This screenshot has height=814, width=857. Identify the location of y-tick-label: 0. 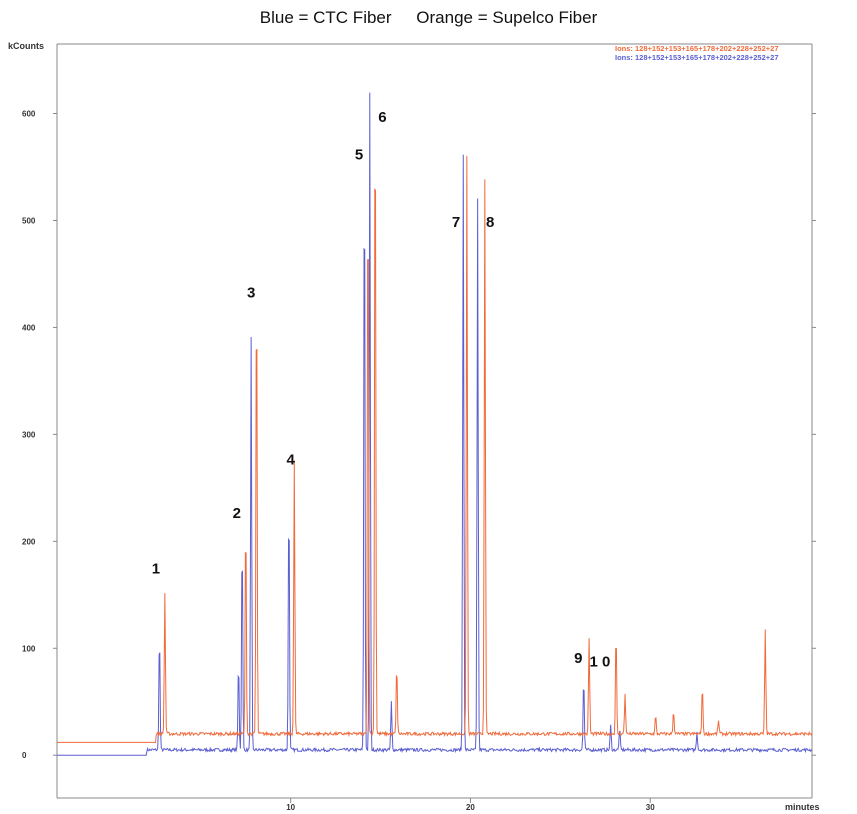
(24, 755).